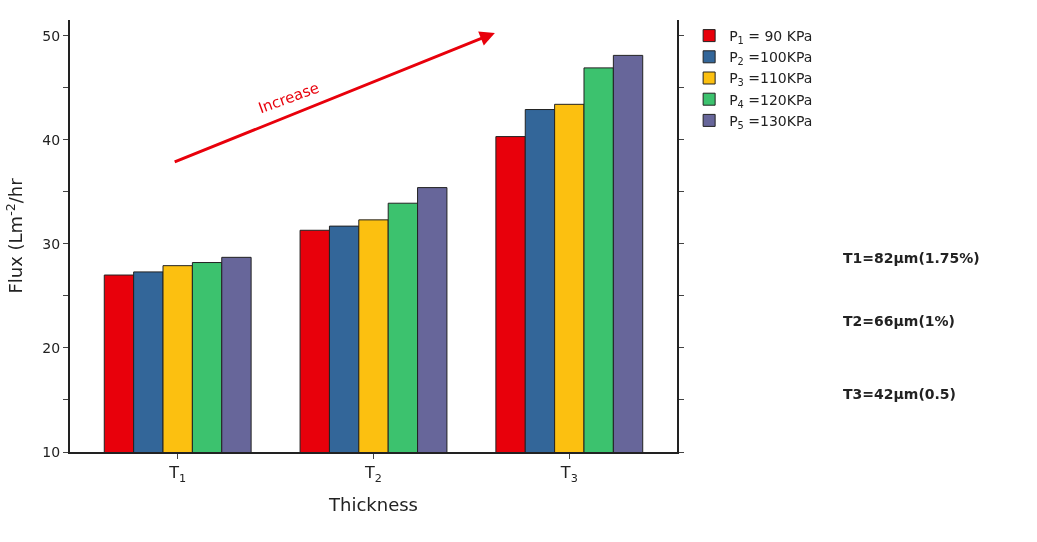 The width and height of the screenshot is (1037, 542). I want to click on legend-label: P$_{2}$ =100KPa, so click(771, 58).